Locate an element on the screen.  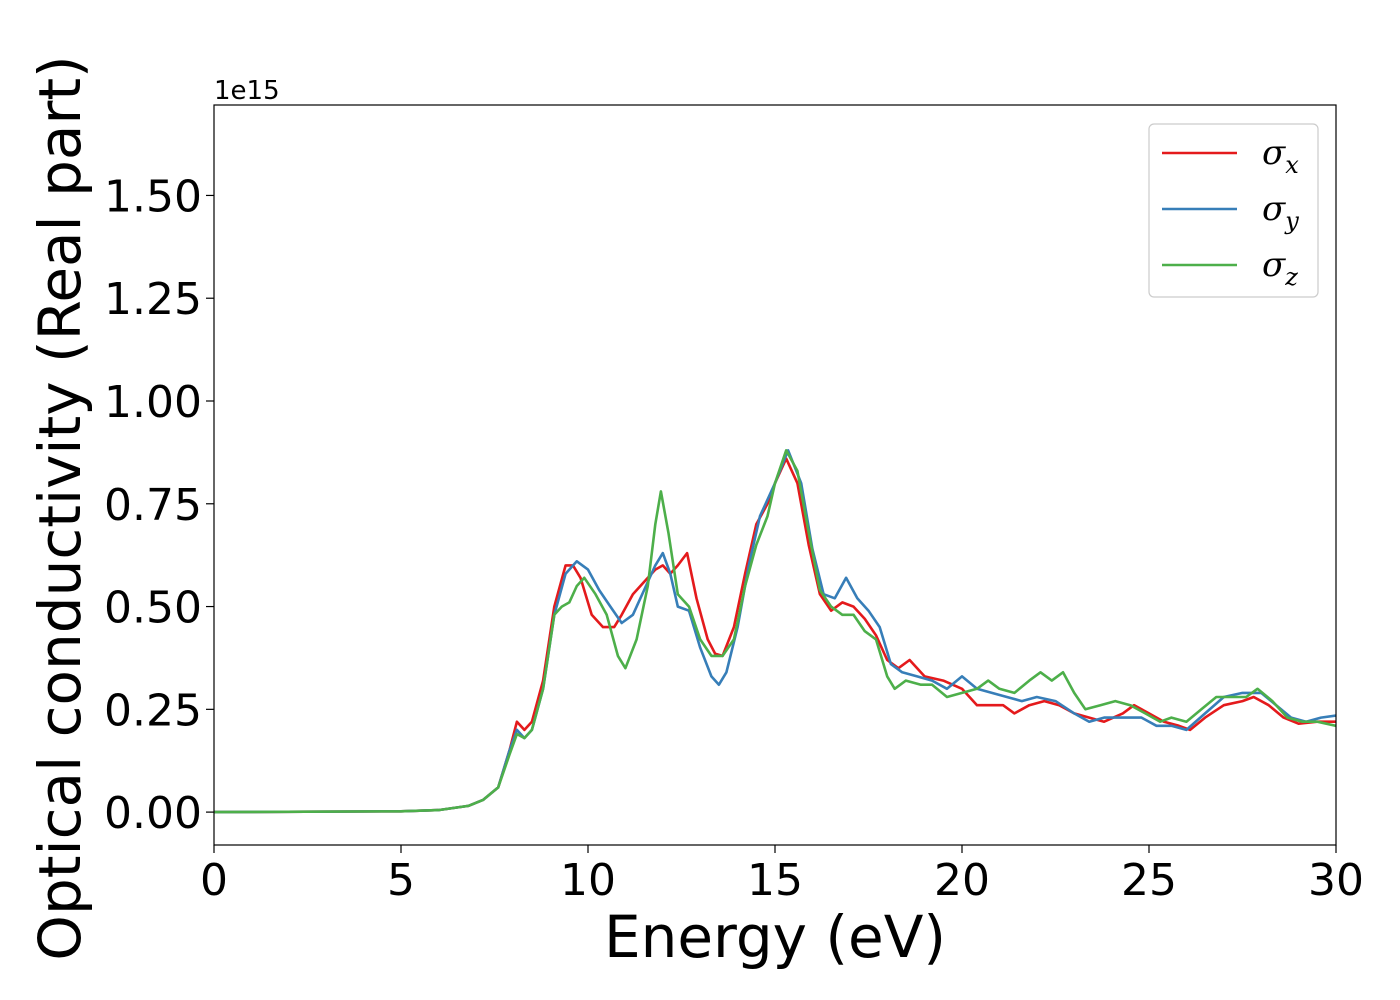
y-tick-label: 1.25 is located at coordinates (153, 299).